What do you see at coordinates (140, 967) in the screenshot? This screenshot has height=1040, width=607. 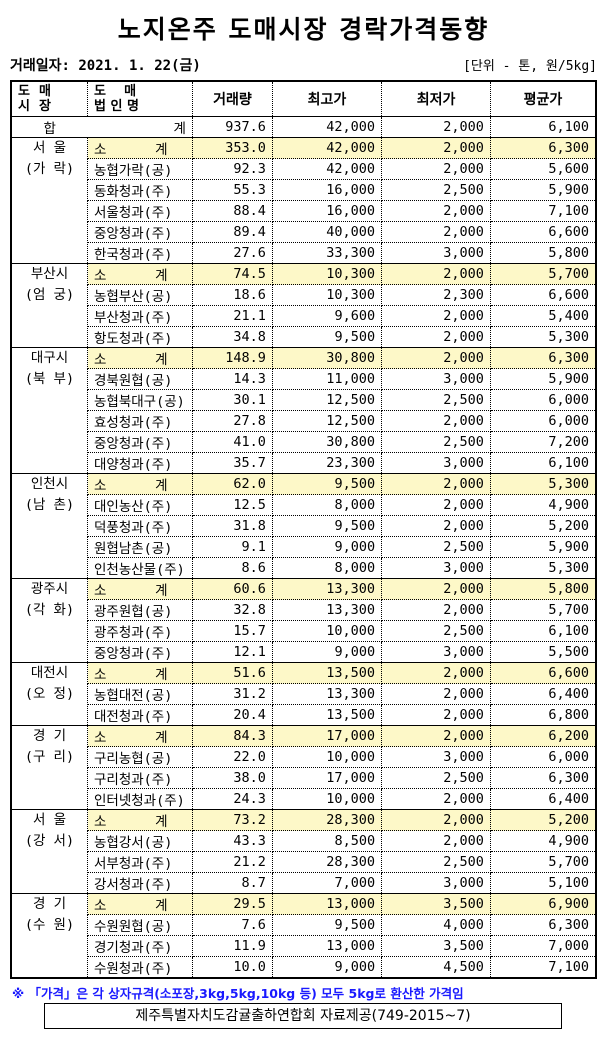 I see `cell-corp: 수원청과(주)` at bounding box center [140, 967].